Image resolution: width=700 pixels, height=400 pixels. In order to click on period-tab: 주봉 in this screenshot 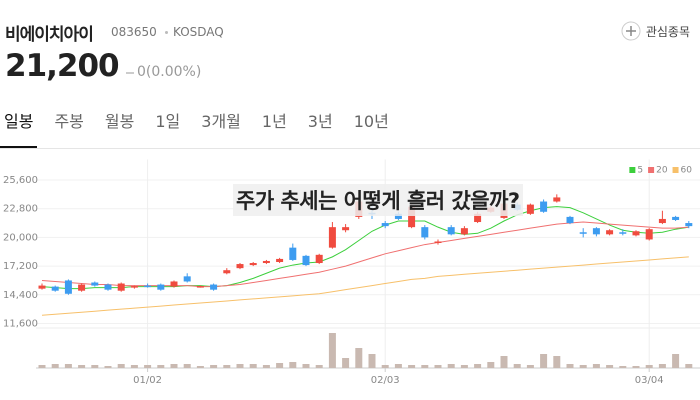, I will do `click(69, 121)`.